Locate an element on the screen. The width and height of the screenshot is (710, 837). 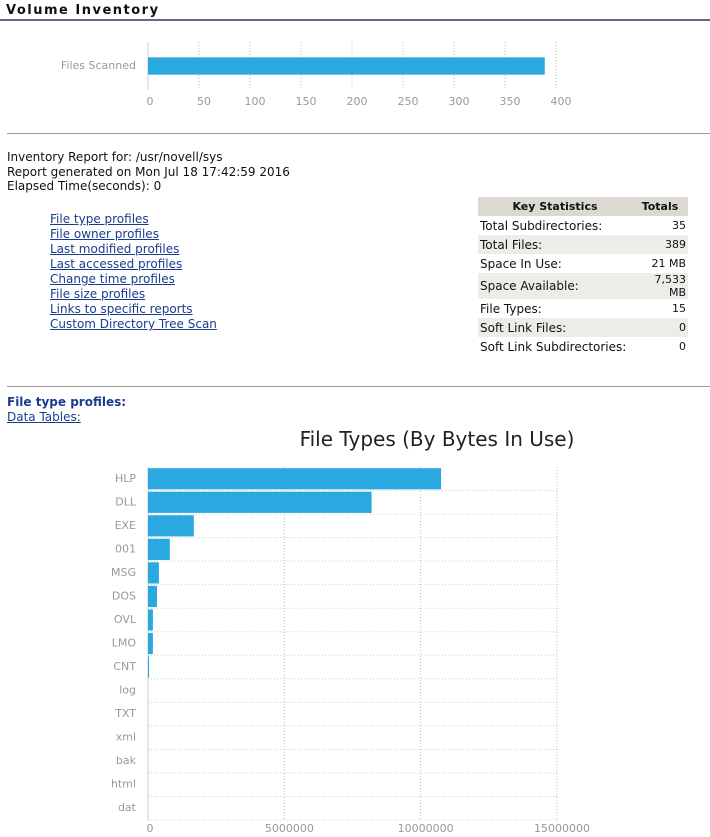
data-tables-link: Data Tables: is located at coordinates (44, 417).